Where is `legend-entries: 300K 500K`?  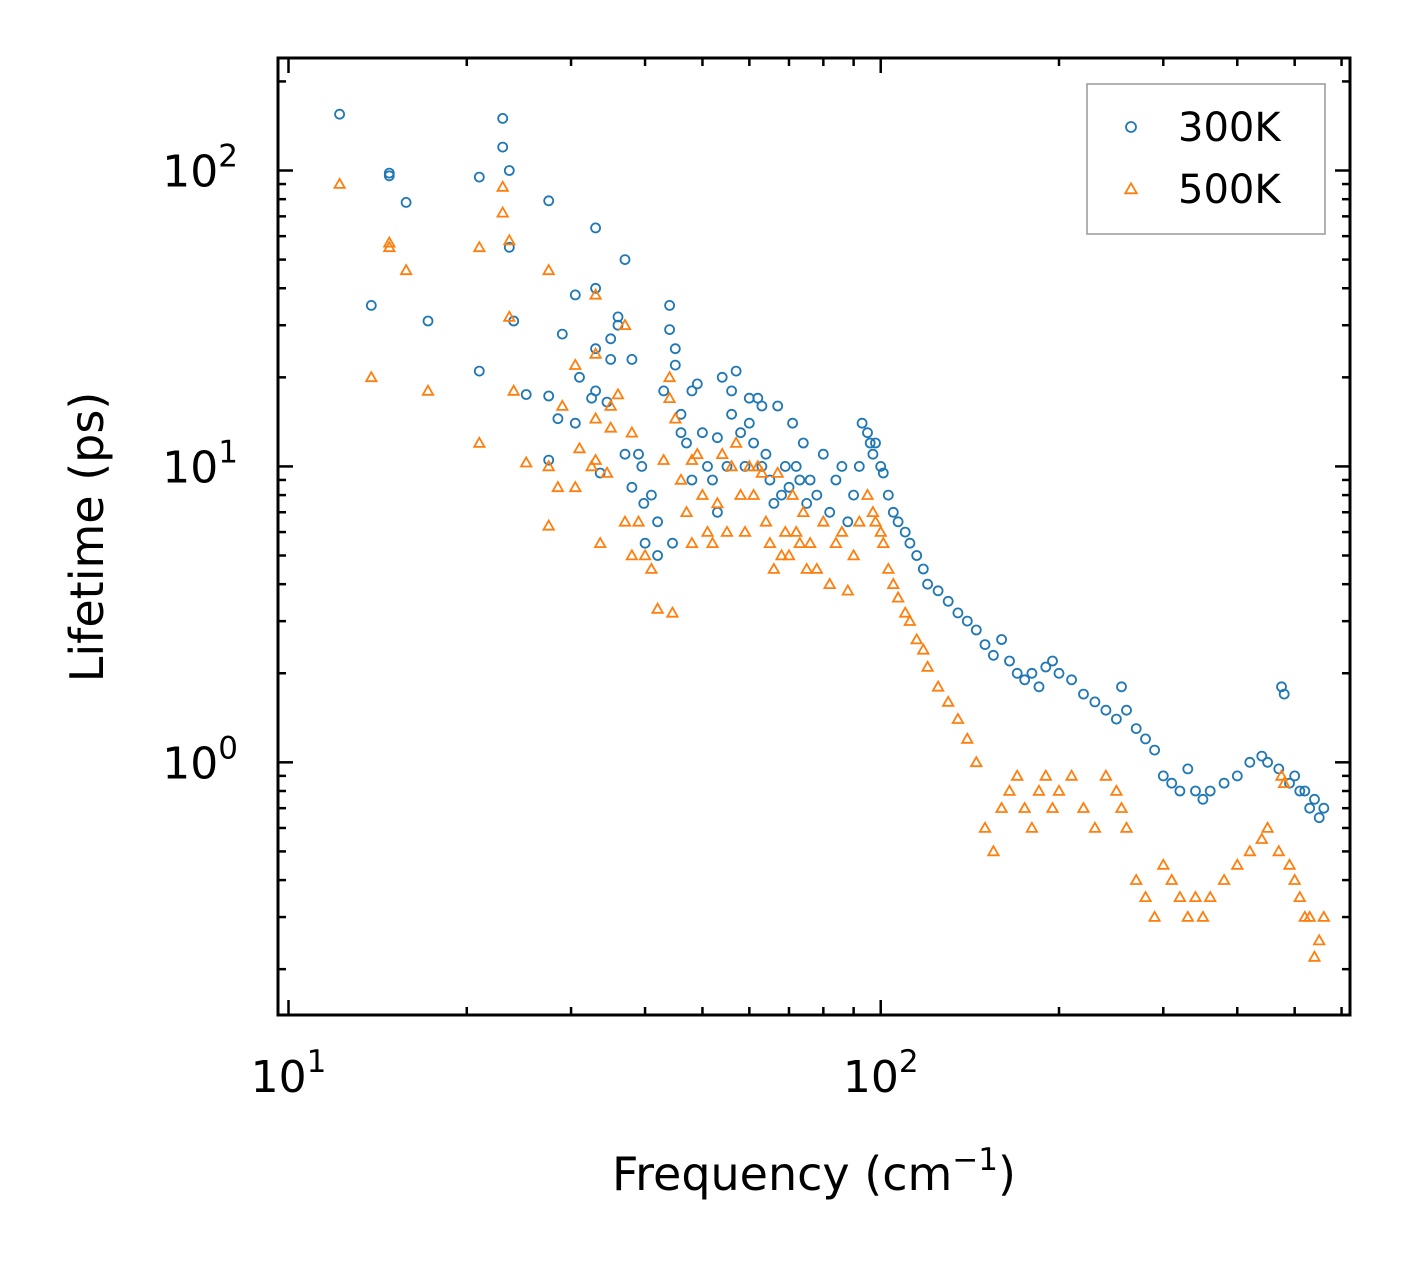 legend-entries: 300K 500K is located at coordinates (1202, 159).